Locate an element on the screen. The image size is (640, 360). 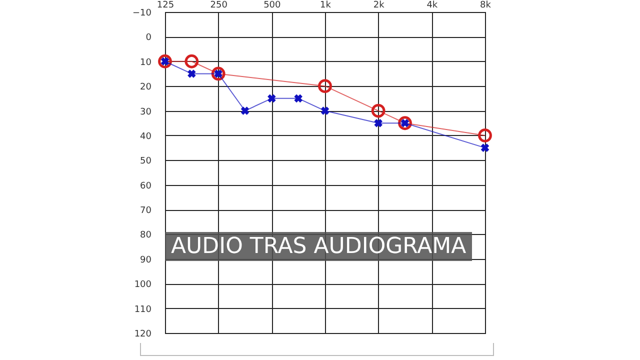
y-tick-label: 10 is located at coordinates (146, 63).